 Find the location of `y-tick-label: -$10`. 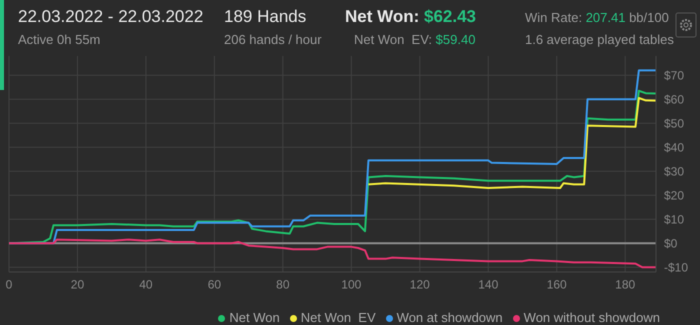

y-tick-label: -$10 is located at coordinates (676, 267).